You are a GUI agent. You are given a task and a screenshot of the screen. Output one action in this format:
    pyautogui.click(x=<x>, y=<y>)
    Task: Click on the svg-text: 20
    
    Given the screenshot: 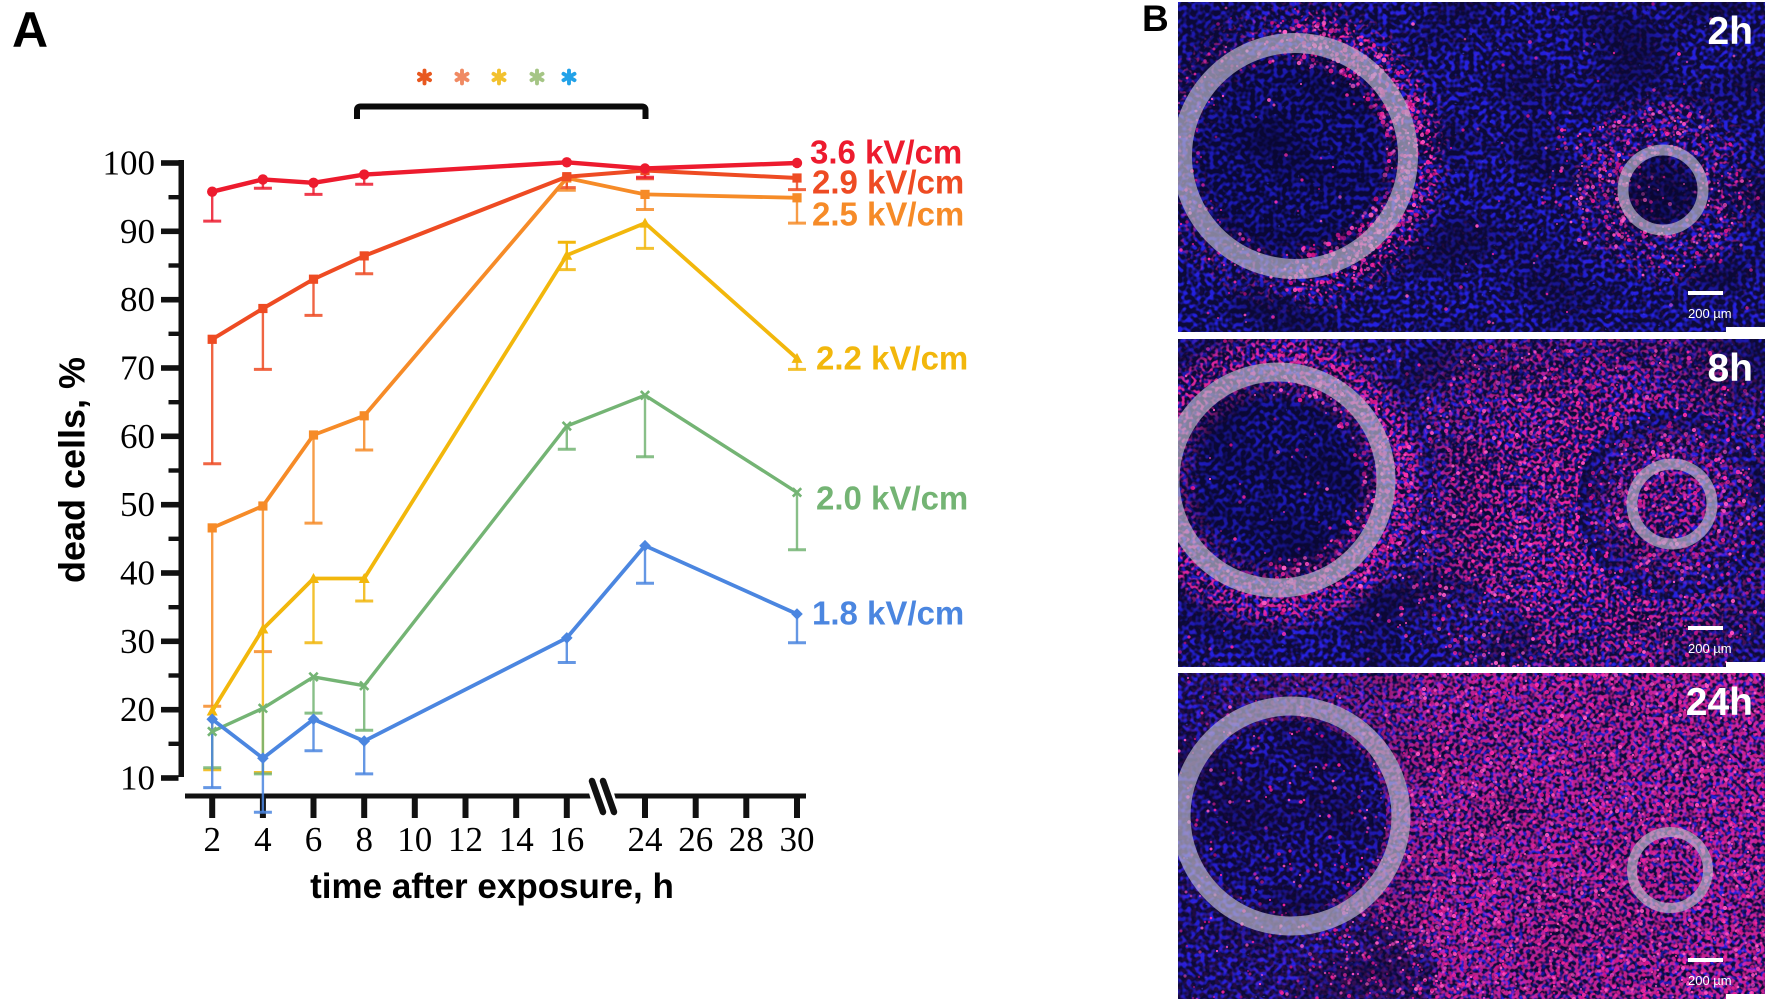 What is the action you would take?
    pyautogui.click(x=137, y=709)
    